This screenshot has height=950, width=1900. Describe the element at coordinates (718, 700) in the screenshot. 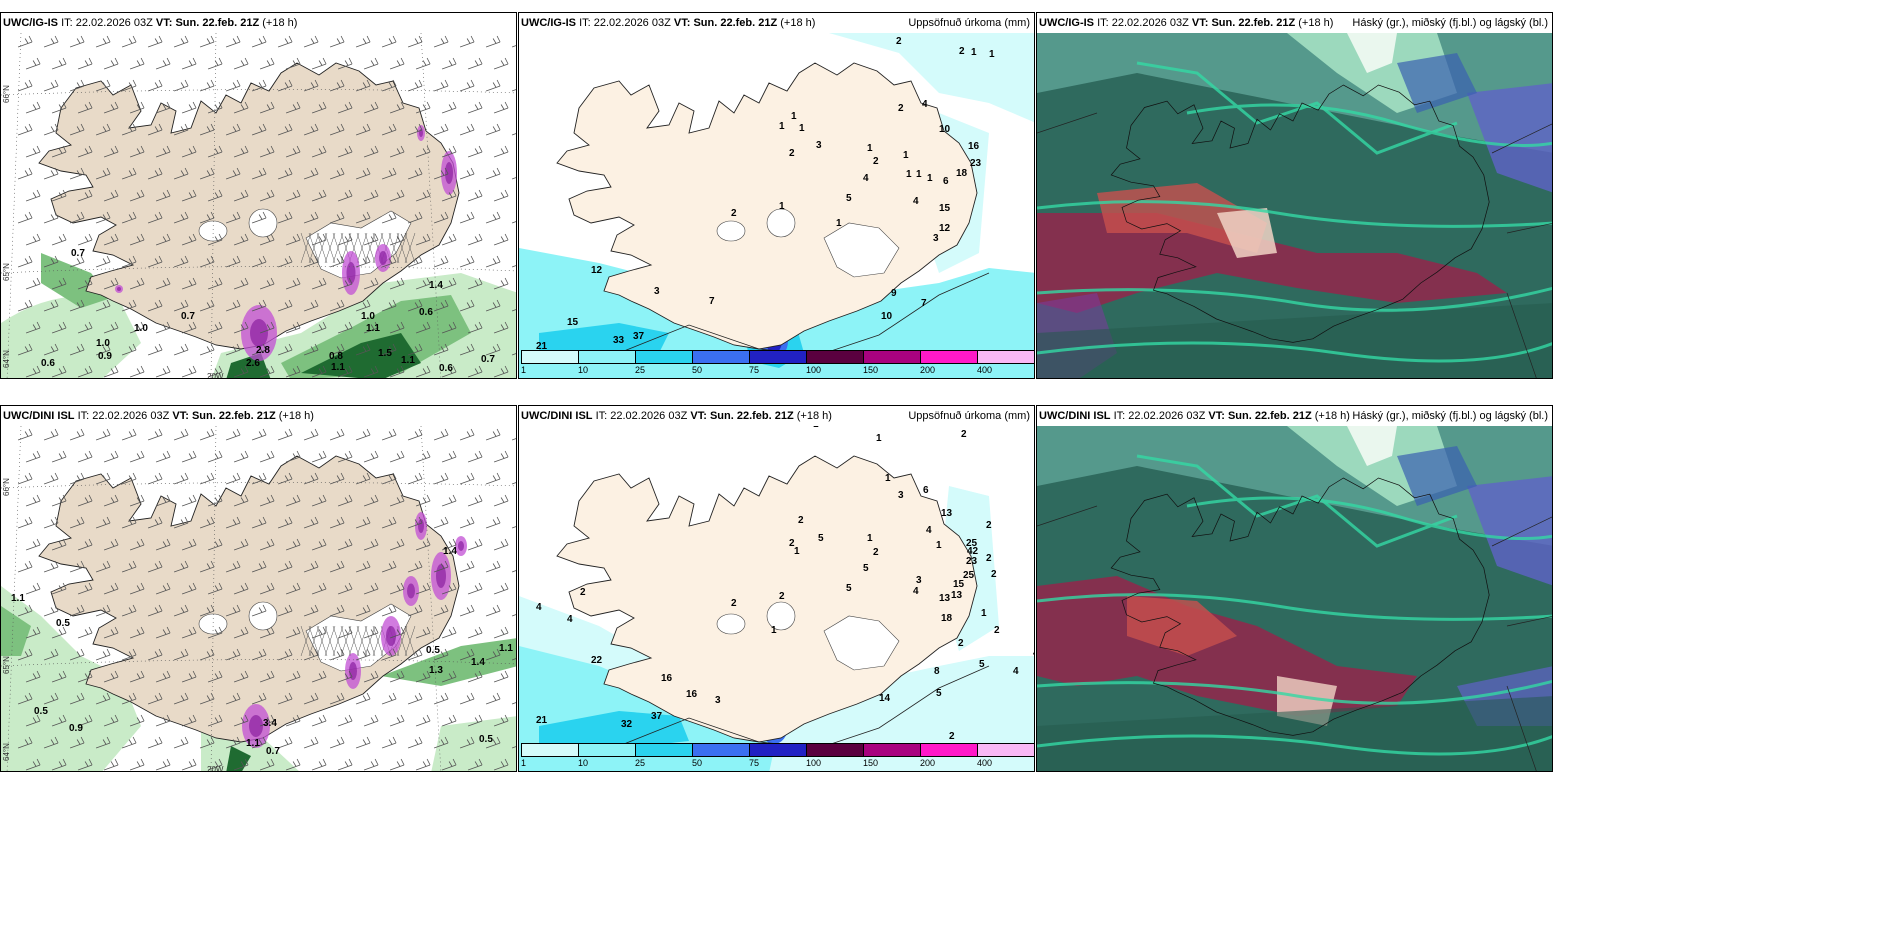

I see `value-label: 3` at that location.